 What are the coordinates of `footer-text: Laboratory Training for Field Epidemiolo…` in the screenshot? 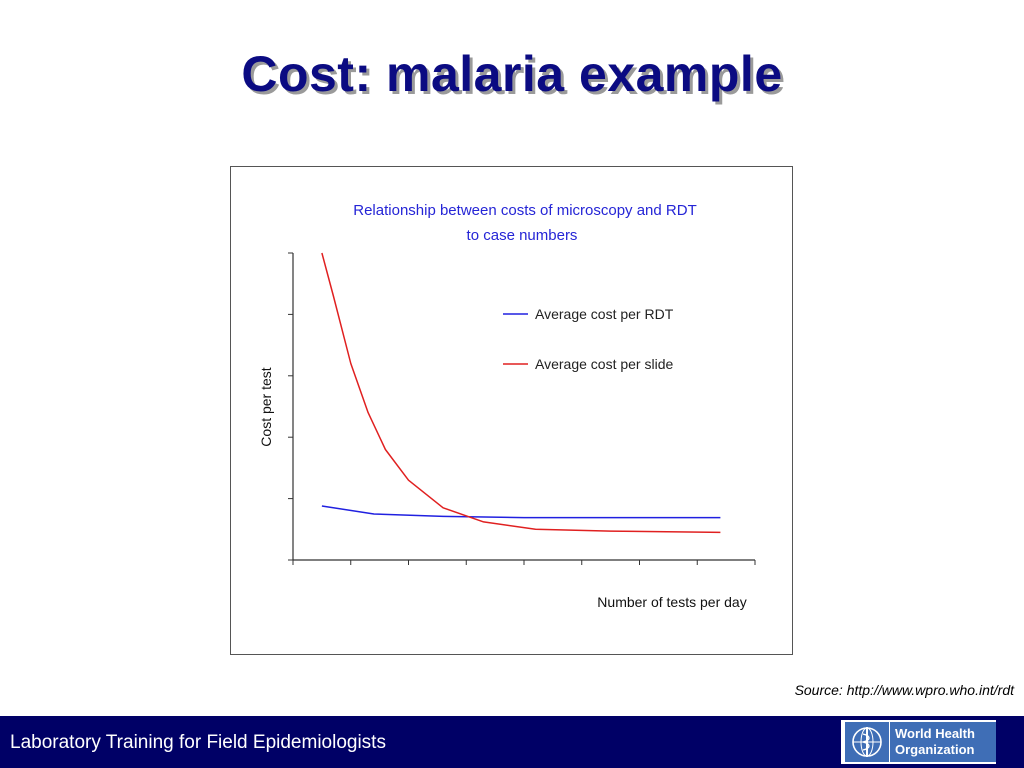 It's located at (198, 742).